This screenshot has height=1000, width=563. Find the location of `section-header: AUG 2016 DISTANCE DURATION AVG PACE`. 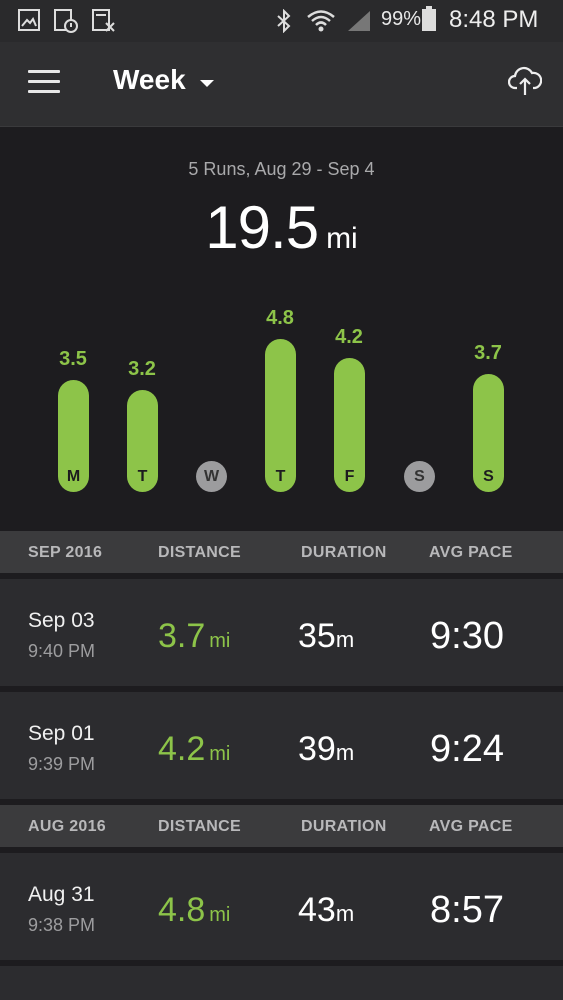

section-header: AUG 2016 DISTANCE DURATION AVG PACE is located at coordinates (281, 826).